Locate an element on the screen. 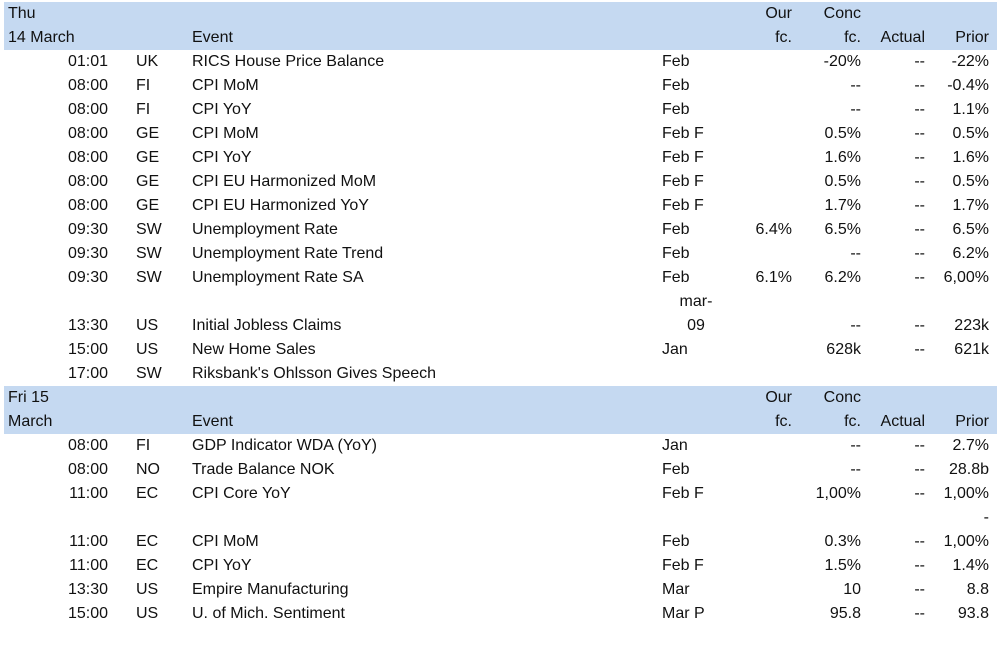 The height and width of the screenshot is (645, 1000). cell-prior: 2.7% is located at coordinates (970, 445).